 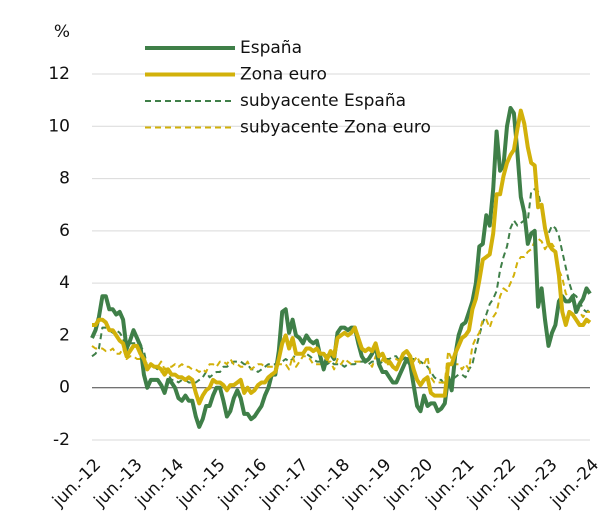 I want to click on y-tick-label: -2, so click(x=61, y=440).